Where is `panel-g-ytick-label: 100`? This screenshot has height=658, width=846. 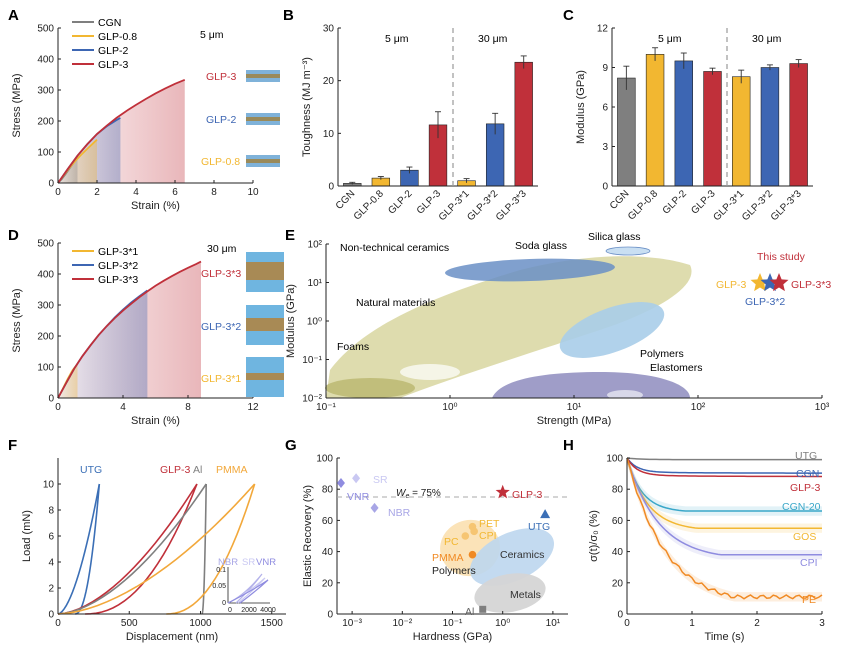
panel-g-ytick-label: 100 is located at coordinates (324, 459).